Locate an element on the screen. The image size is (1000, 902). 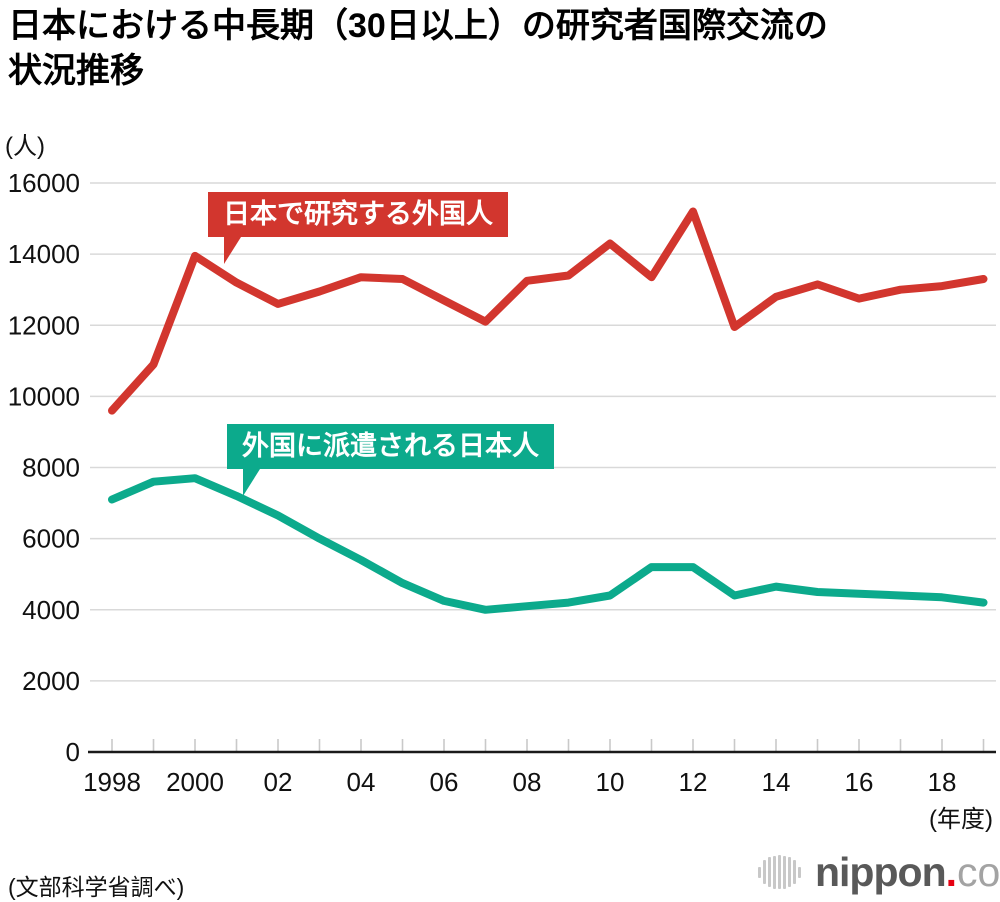
series-callout-japanese-dispatched-abroad: 外国に派遣される日本人 is located at coordinates (390, 460).